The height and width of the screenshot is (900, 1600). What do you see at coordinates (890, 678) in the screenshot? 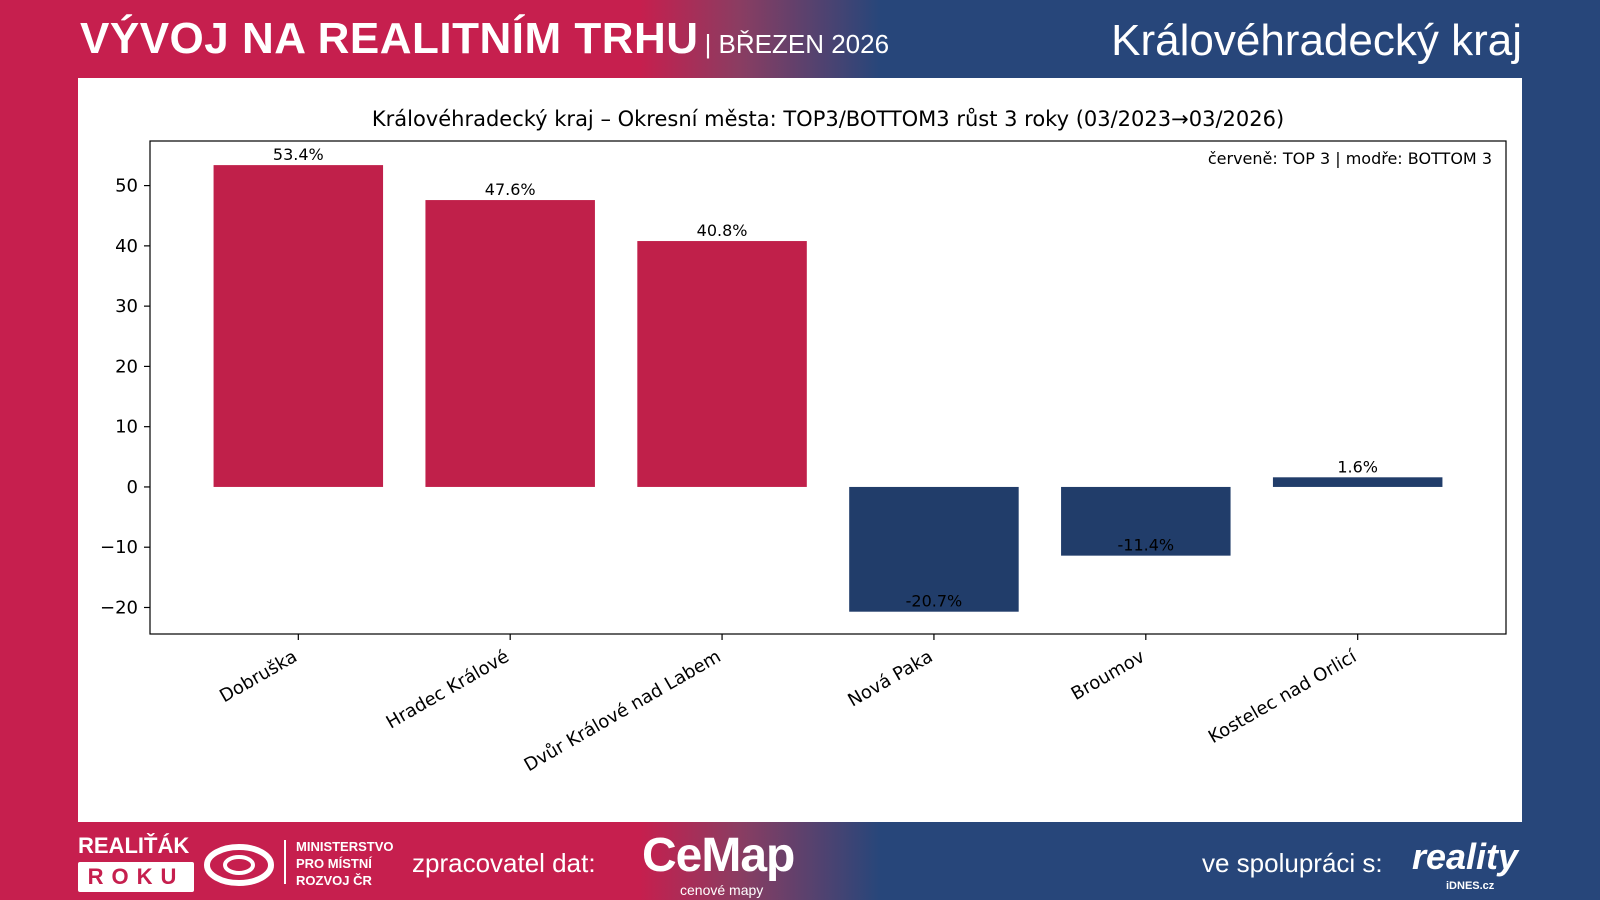
I see `x-tick-label: Nová Paka` at bounding box center [890, 678].